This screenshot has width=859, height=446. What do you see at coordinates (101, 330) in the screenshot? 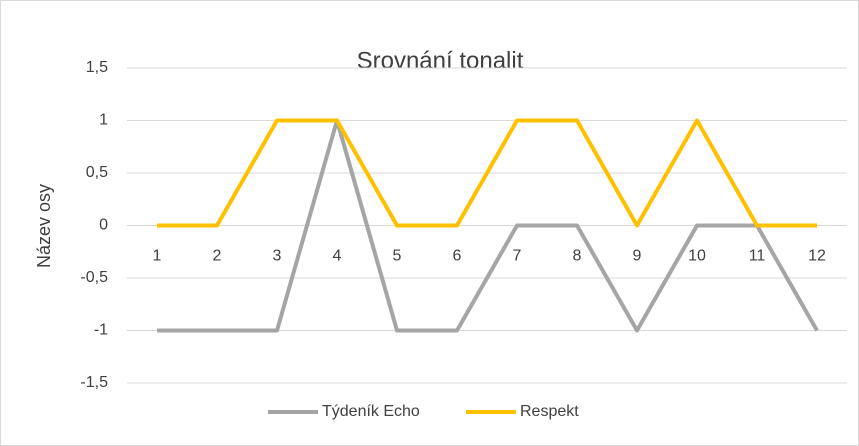
I see `y-tick-label: -1` at bounding box center [101, 330].